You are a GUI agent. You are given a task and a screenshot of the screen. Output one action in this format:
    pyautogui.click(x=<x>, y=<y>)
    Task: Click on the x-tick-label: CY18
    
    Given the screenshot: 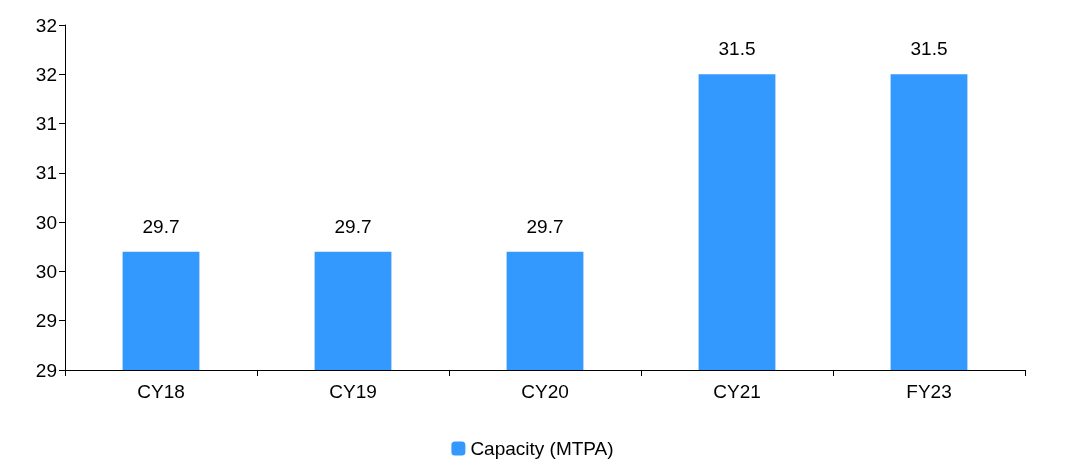 What is the action you would take?
    pyautogui.click(x=161, y=391)
    